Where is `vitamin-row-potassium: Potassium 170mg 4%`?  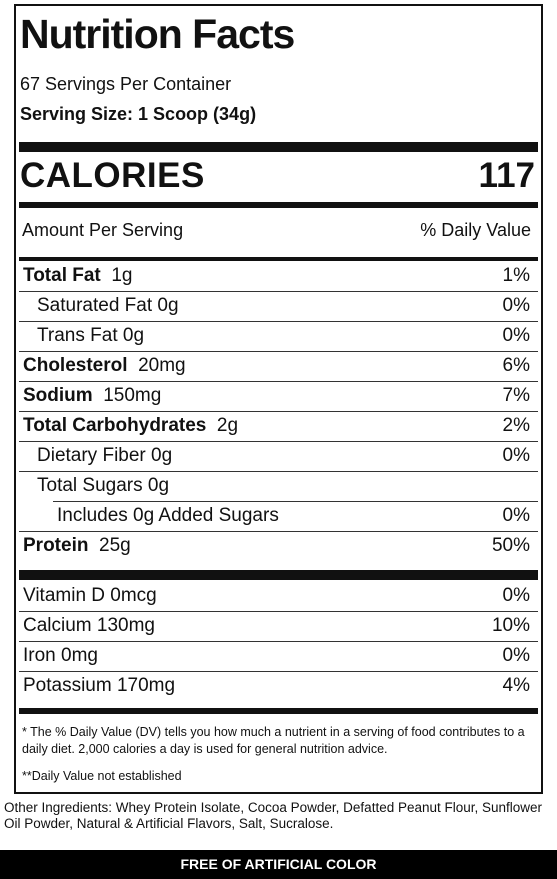
vitamin-row-potassium: Potassium 170mg 4% is located at coordinates (278, 687).